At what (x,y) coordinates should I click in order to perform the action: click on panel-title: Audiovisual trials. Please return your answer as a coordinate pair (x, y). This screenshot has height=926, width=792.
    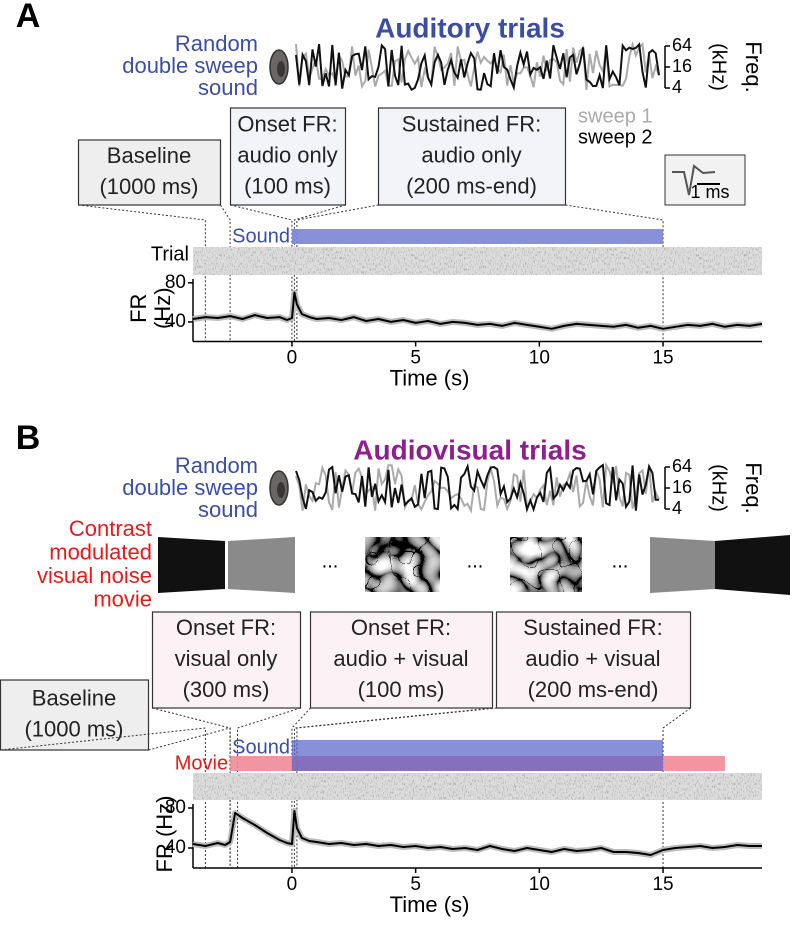
    Looking at the image, I should click on (469, 449).